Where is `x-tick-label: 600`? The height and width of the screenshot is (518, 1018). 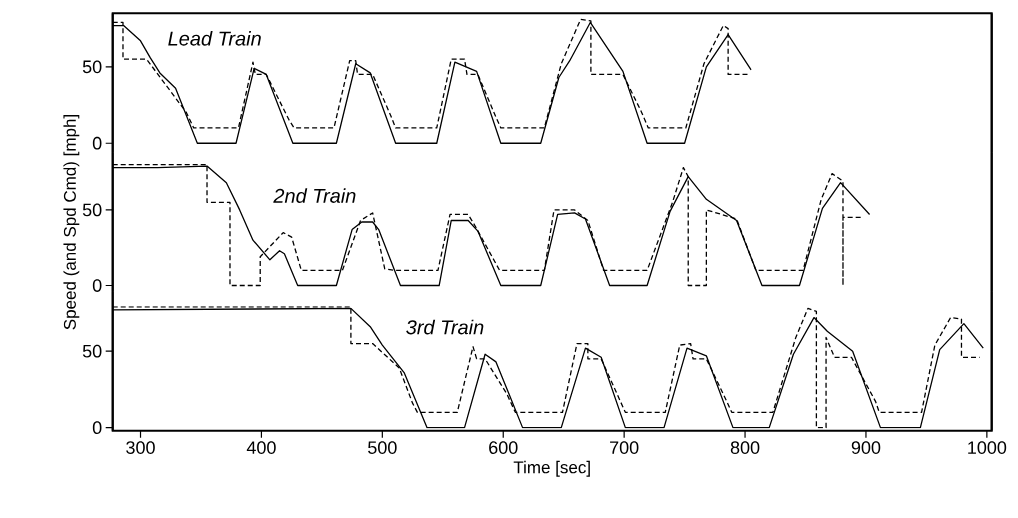
x-tick-label: 600 is located at coordinates (503, 447).